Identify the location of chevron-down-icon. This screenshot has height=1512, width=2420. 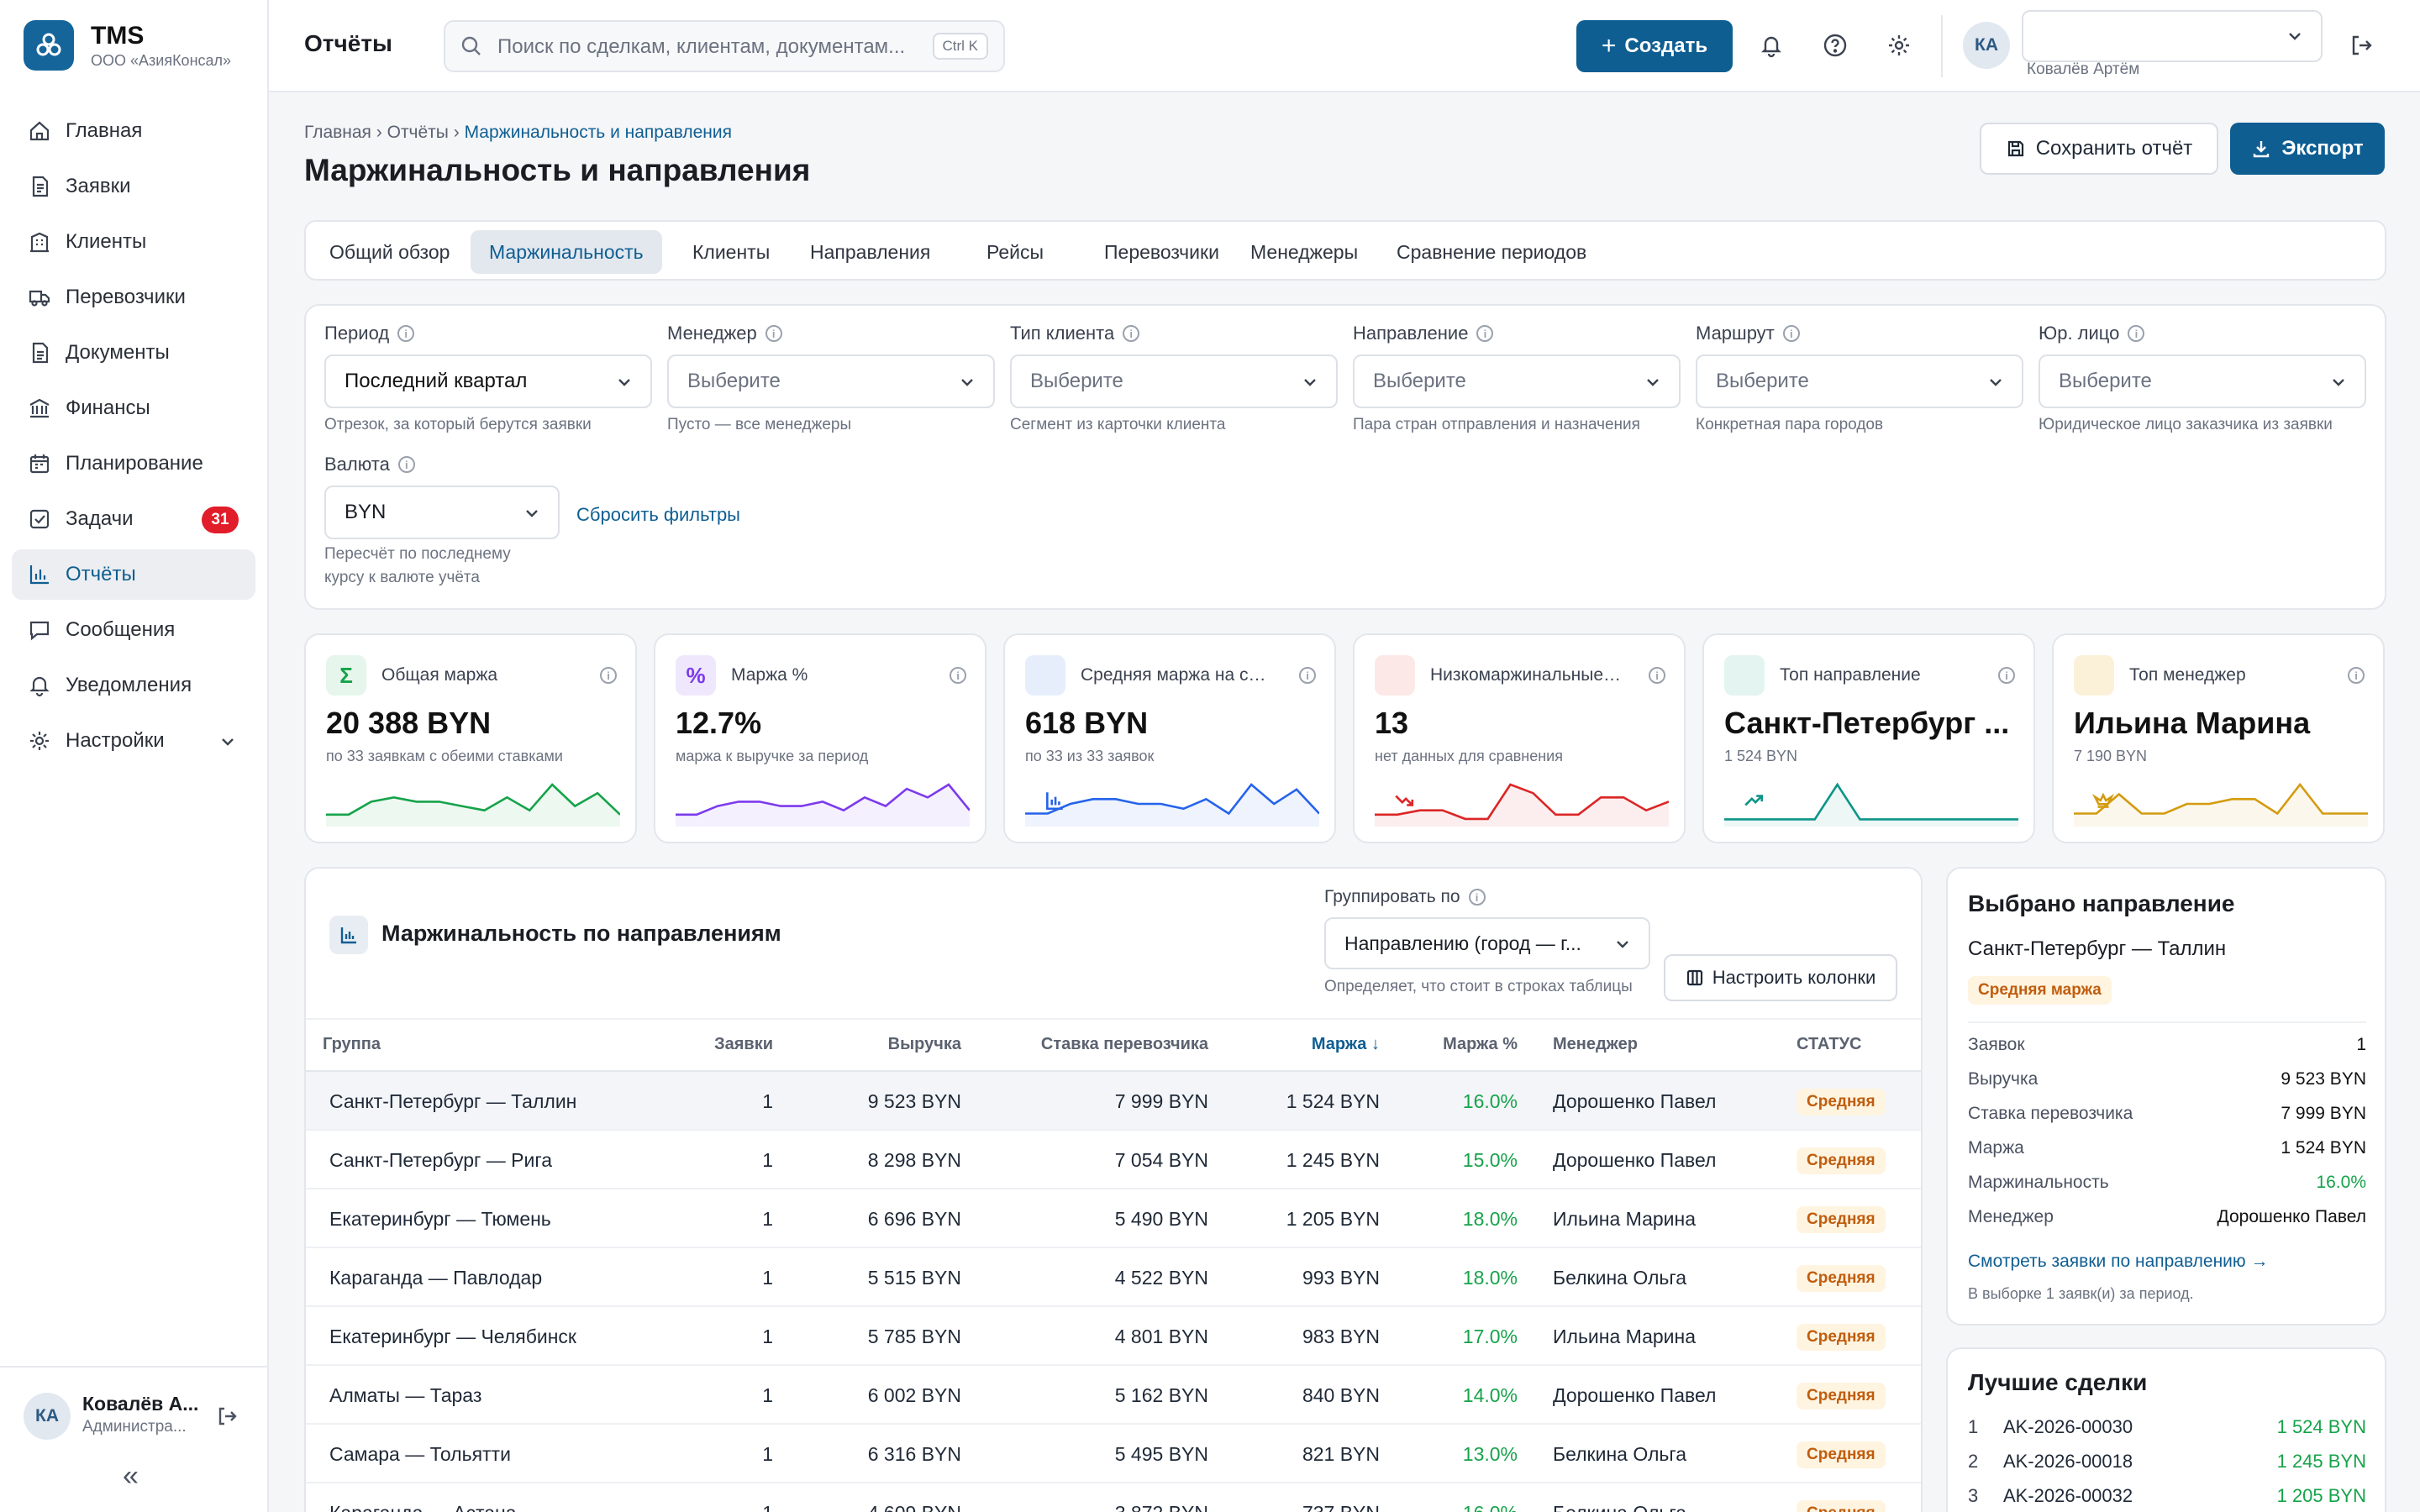
(624, 385).